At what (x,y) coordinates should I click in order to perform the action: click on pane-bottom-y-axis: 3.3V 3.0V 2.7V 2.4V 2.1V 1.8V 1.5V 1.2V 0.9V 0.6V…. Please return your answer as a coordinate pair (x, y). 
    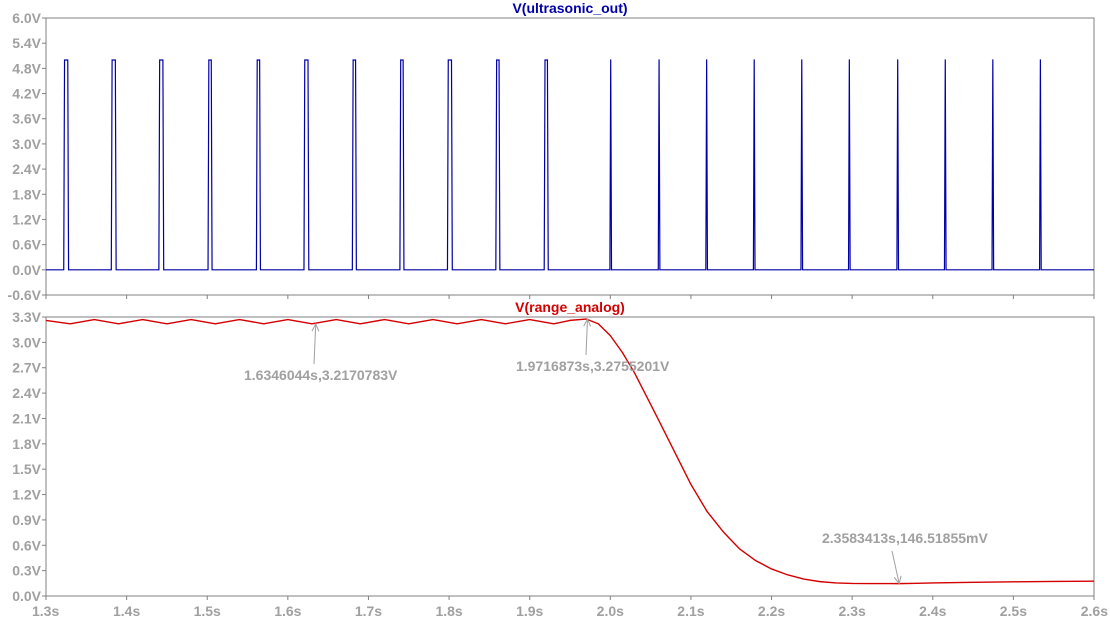
    Looking at the image, I should click on (29, 456).